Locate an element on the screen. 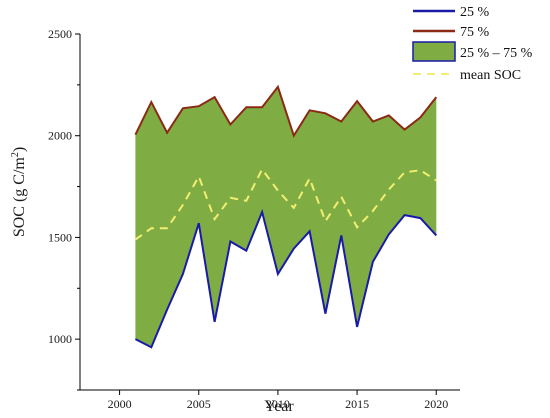 The height and width of the screenshot is (418, 550). legend: 25 % 75 % 25 % – 75 % mean SOC is located at coordinates (472, 44).